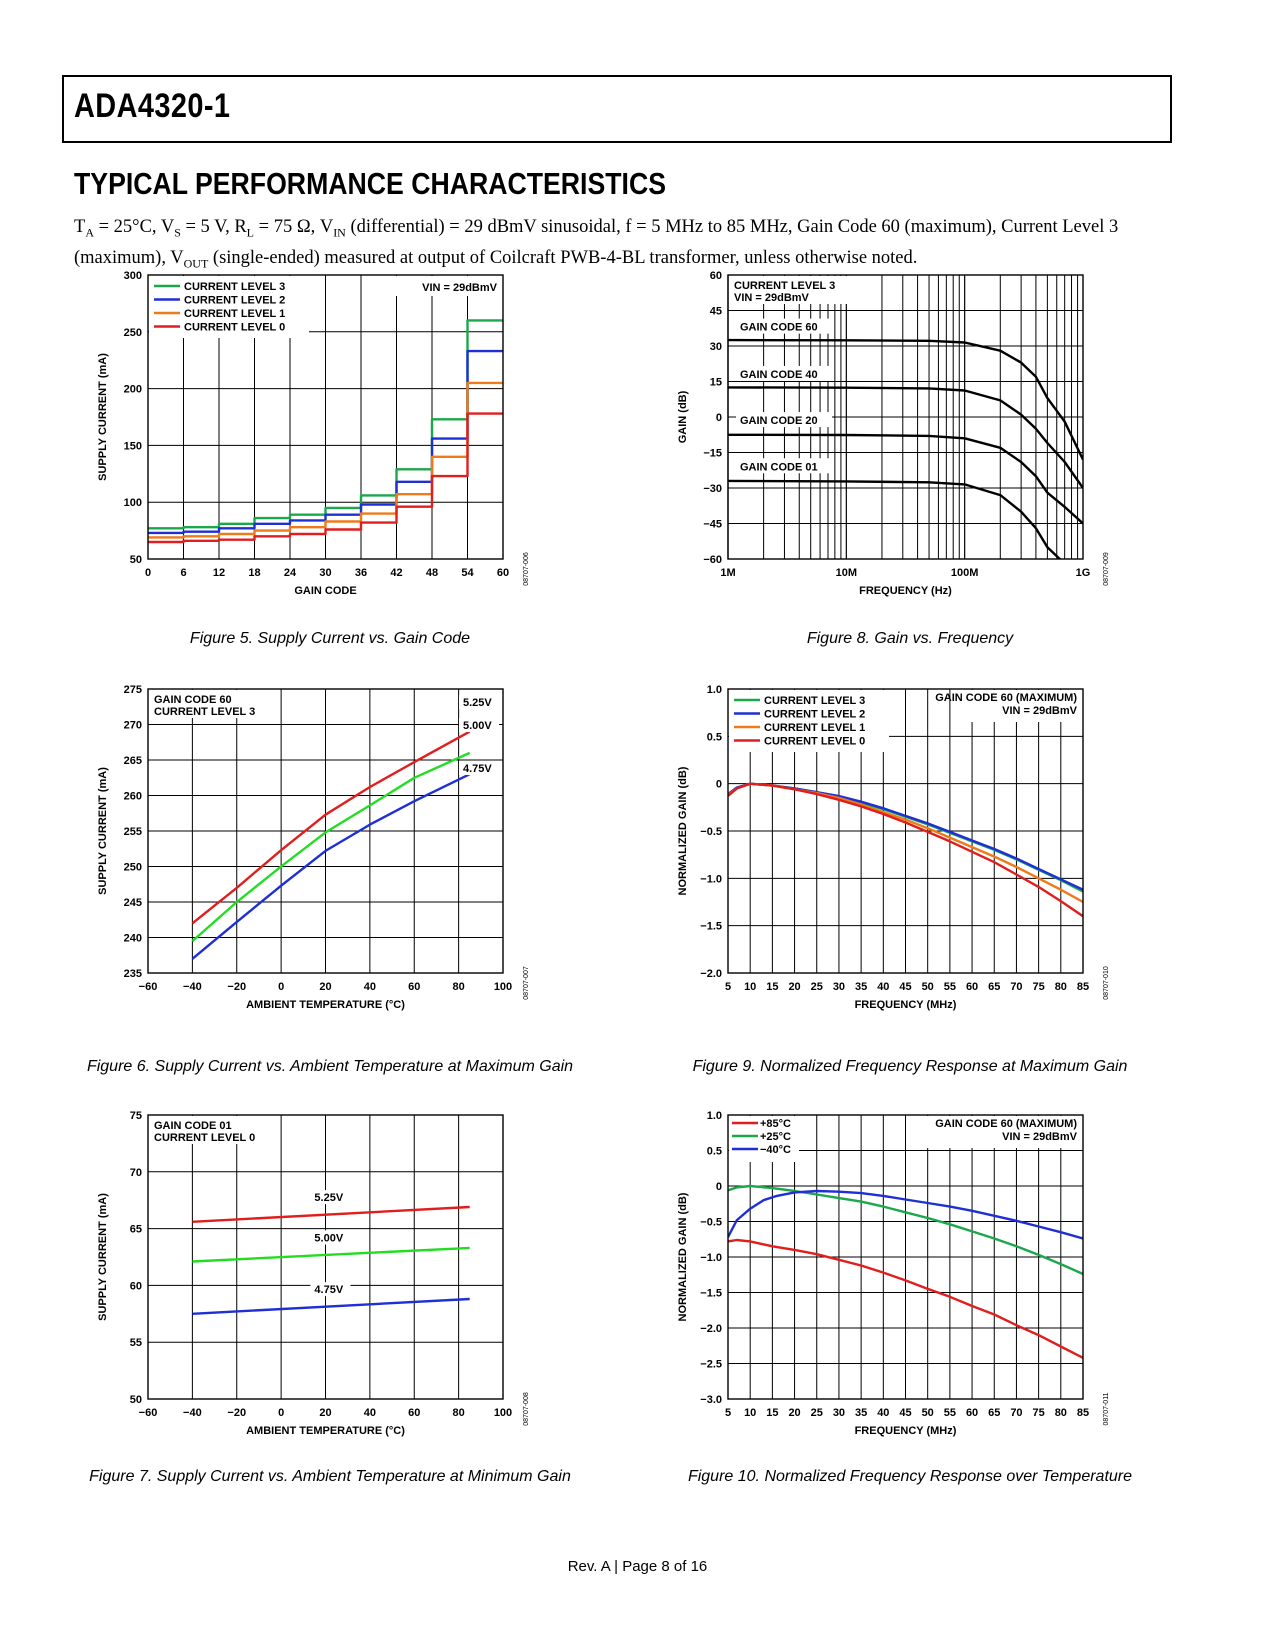 The image size is (1275, 1650). Describe the element at coordinates (905, 987) in the screenshot. I see `x-tick-label: 45` at that location.